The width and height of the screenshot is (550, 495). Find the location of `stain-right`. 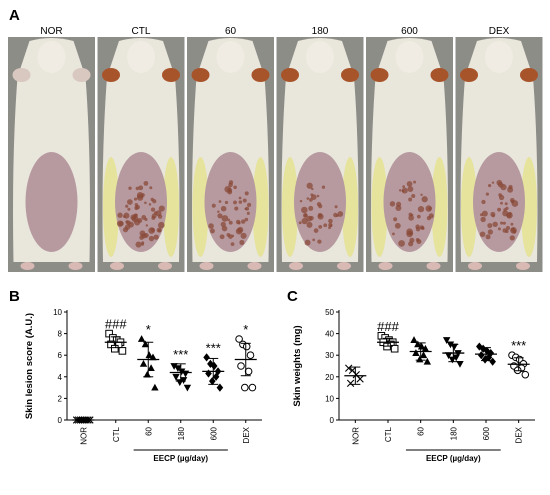

stain-right is located at coordinates (260, 207).